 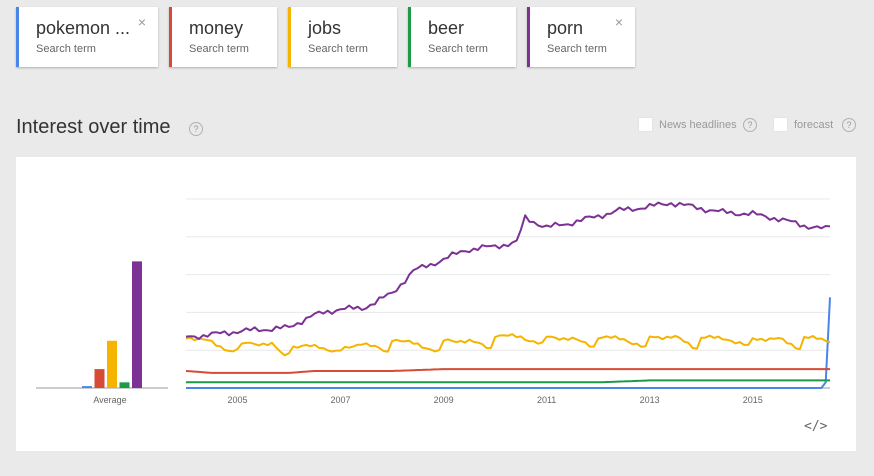 What do you see at coordinates (507, 371) in the screenshot?
I see `series-line-money` at bounding box center [507, 371].